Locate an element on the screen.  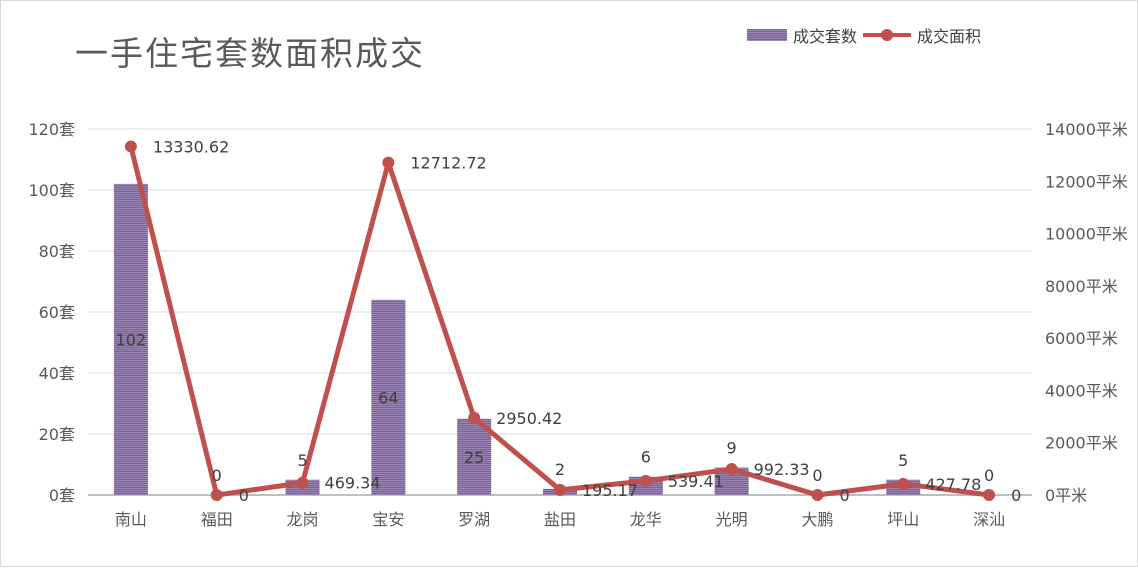
bar-data-label: 64 is located at coordinates (388, 397).